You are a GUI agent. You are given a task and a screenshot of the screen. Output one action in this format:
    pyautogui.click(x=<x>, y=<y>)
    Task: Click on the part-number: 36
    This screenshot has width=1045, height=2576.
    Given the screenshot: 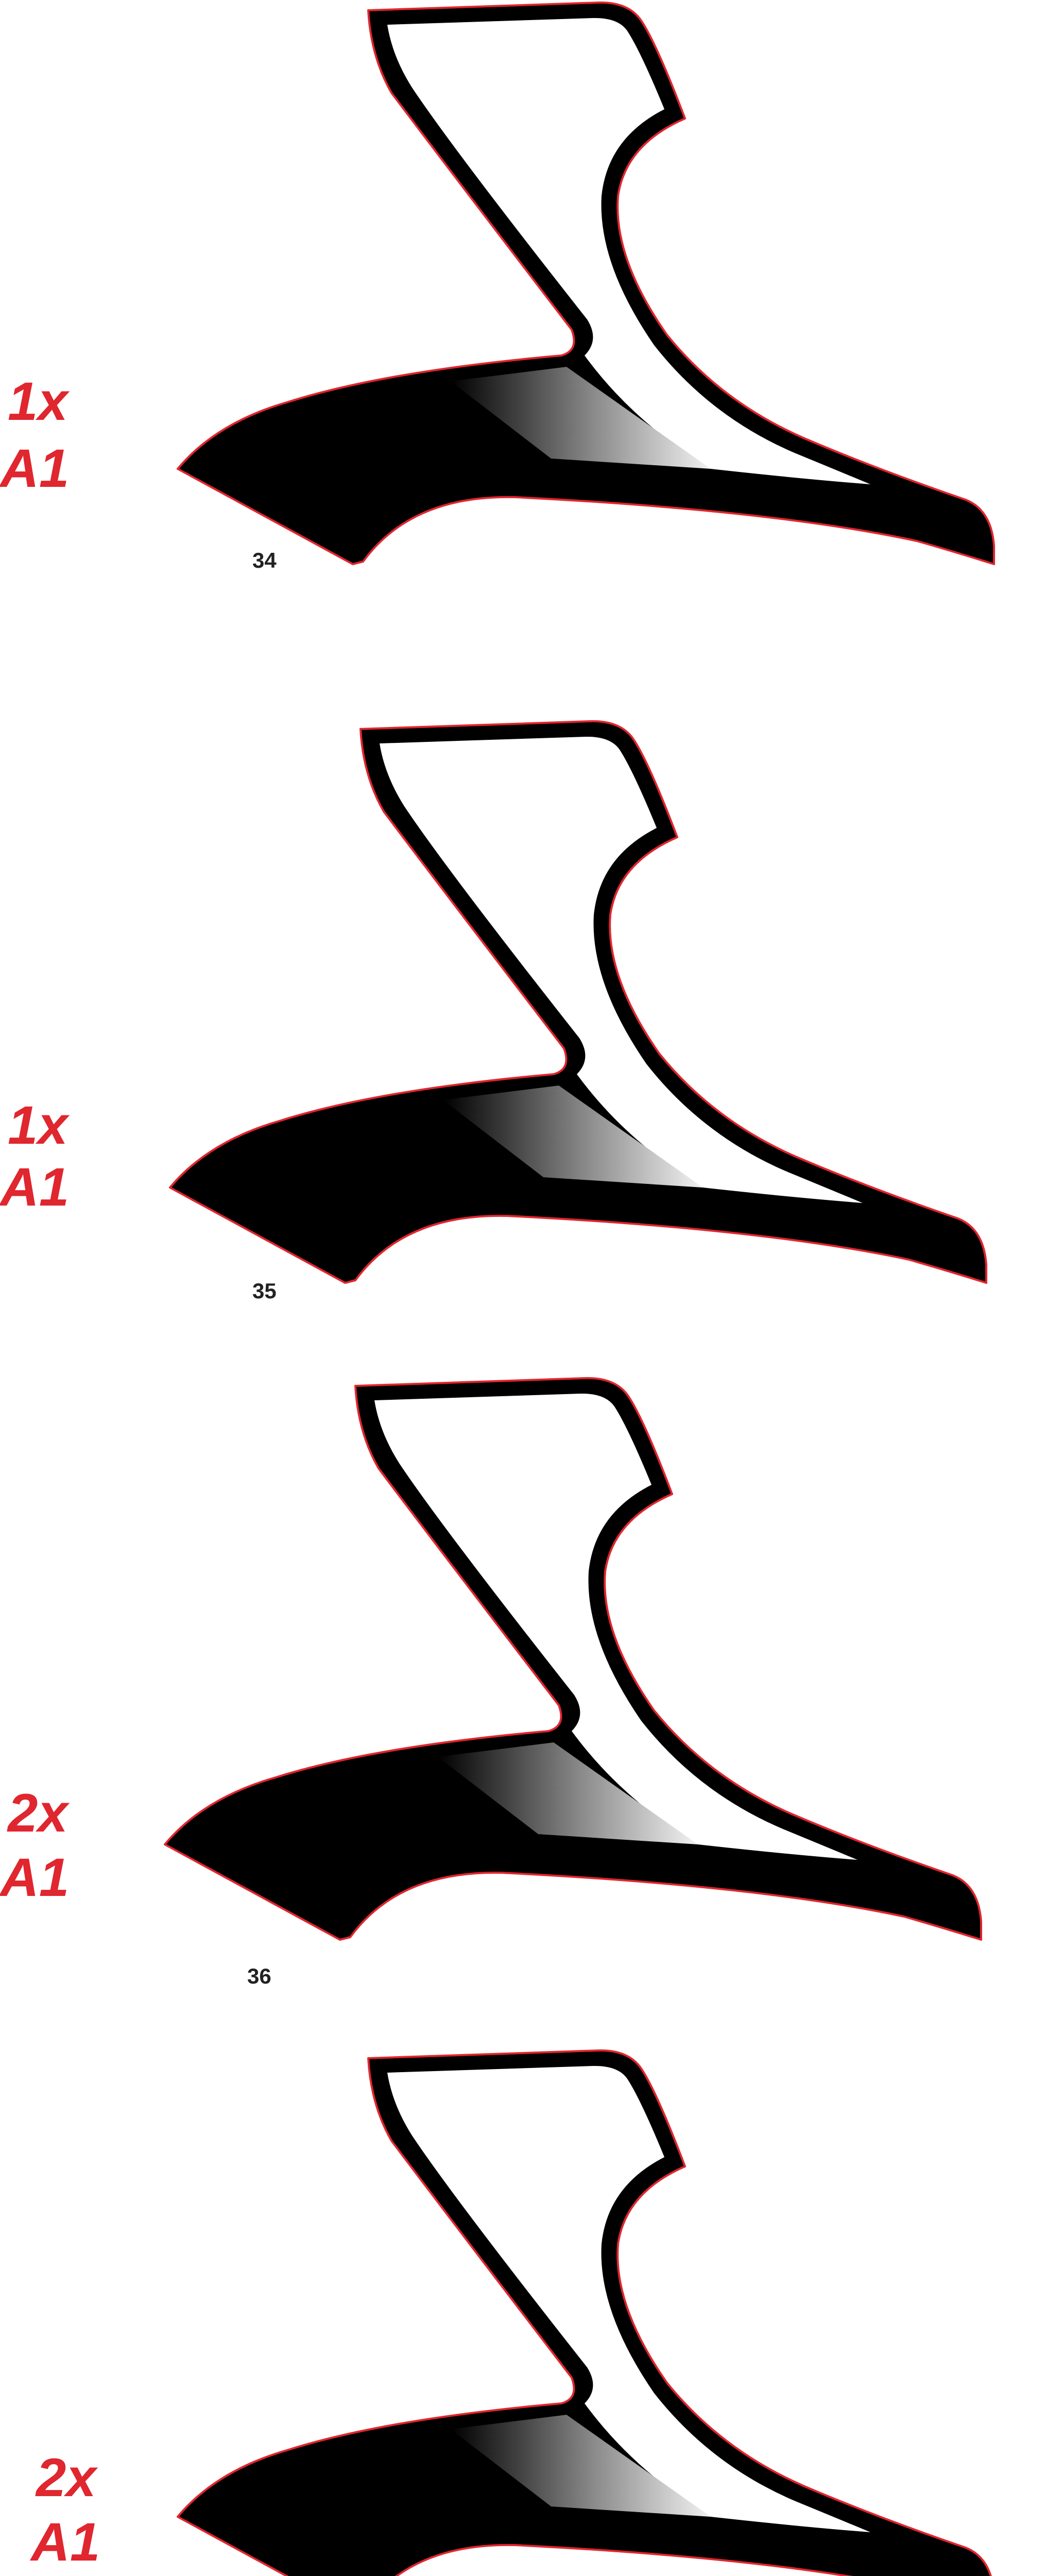 What is the action you would take?
    pyautogui.click(x=259, y=1976)
    